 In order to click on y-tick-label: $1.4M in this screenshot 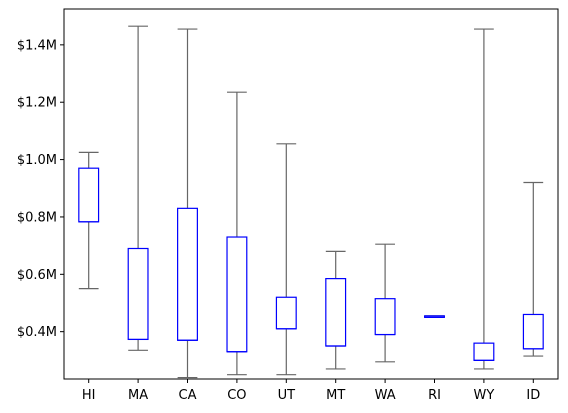, I will do `click(37, 45)`.